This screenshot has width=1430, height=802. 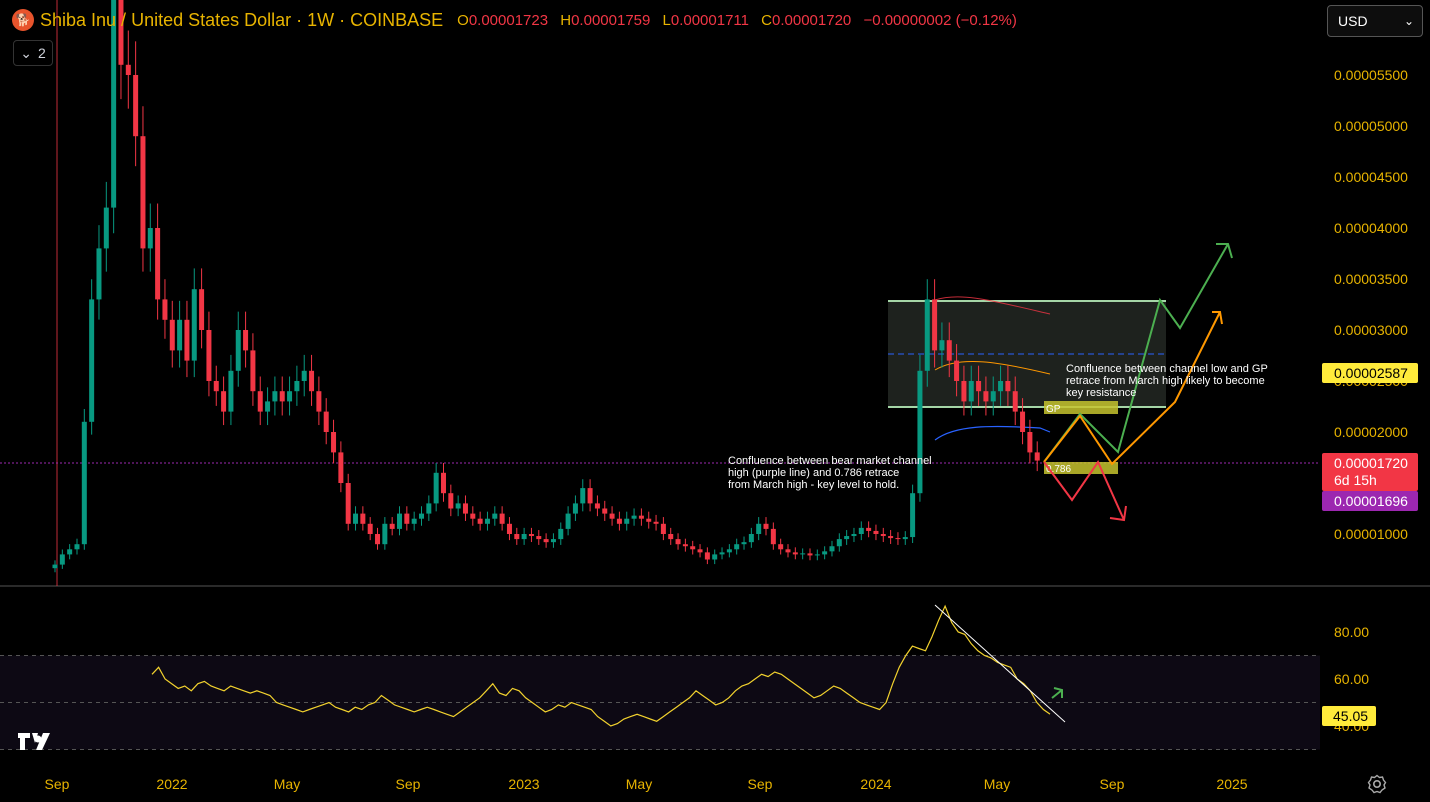 I want to click on price-tick-label: 0.00003000, so click(x=1371, y=330).